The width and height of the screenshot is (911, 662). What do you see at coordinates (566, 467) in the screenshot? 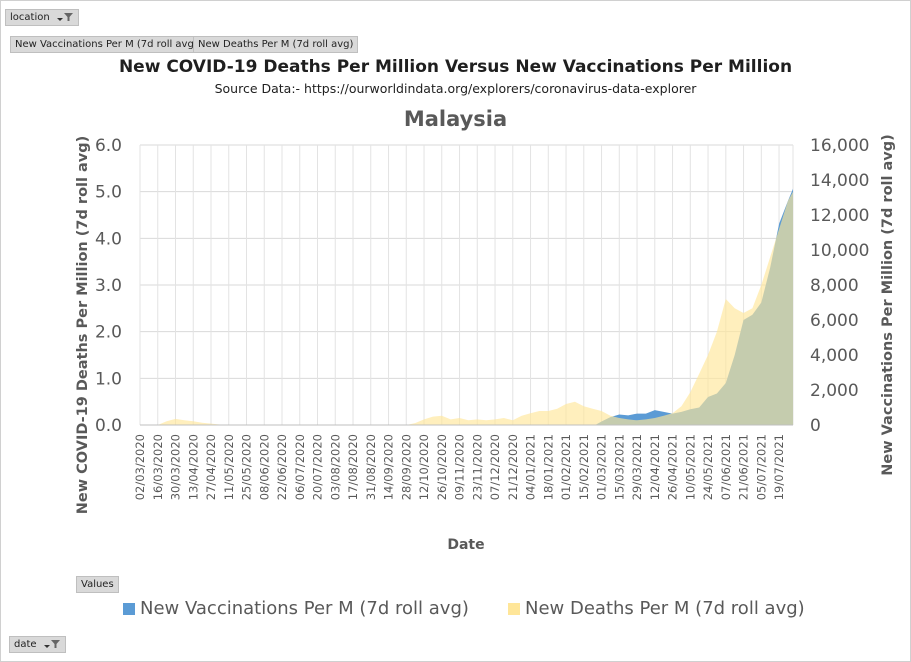
I see `x-tick-label: 01/02/2021` at bounding box center [566, 467].